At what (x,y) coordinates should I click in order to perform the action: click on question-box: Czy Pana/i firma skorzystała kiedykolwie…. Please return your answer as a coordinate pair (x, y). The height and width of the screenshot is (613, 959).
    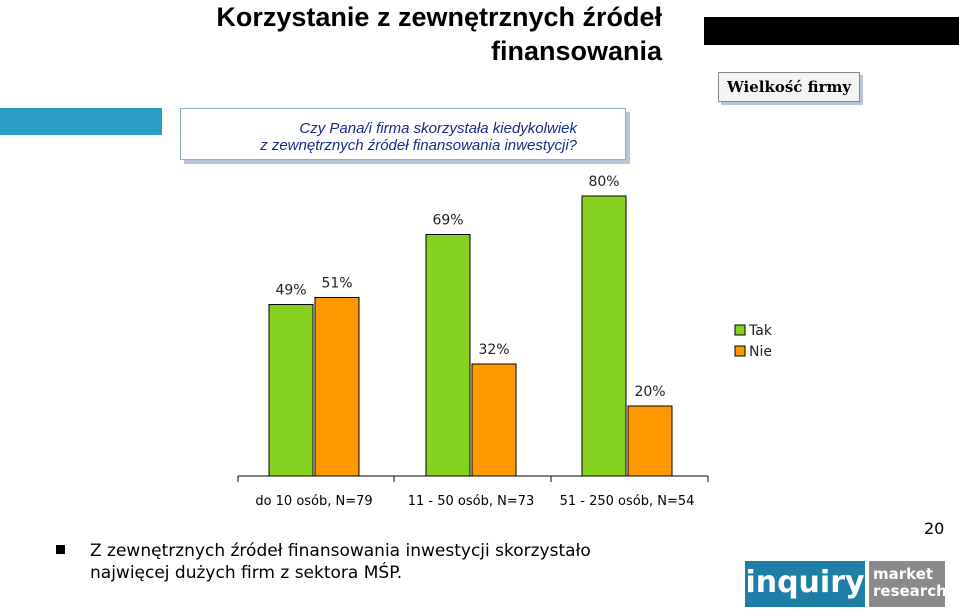
    Looking at the image, I should click on (403, 134).